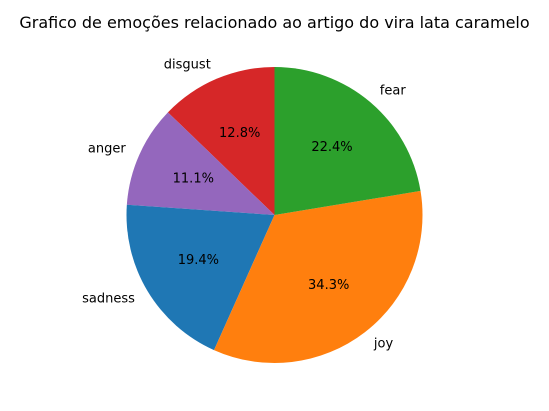 Image resolution: width=549 pixels, height=411 pixels. What do you see at coordinates (383, 344) in the screenshot?
I see `slice-label-joy: joy` at bounding box center [383, 344].